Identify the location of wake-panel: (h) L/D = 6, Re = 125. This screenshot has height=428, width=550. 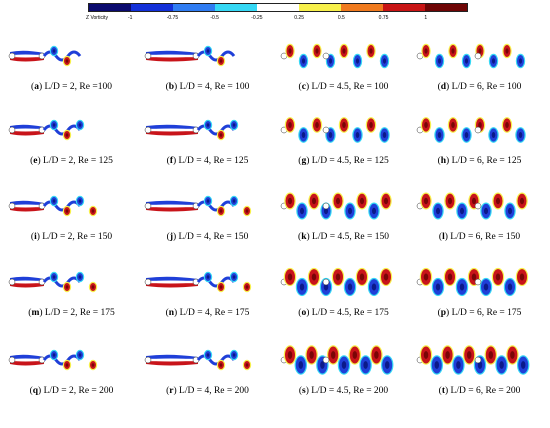
(472, 138).